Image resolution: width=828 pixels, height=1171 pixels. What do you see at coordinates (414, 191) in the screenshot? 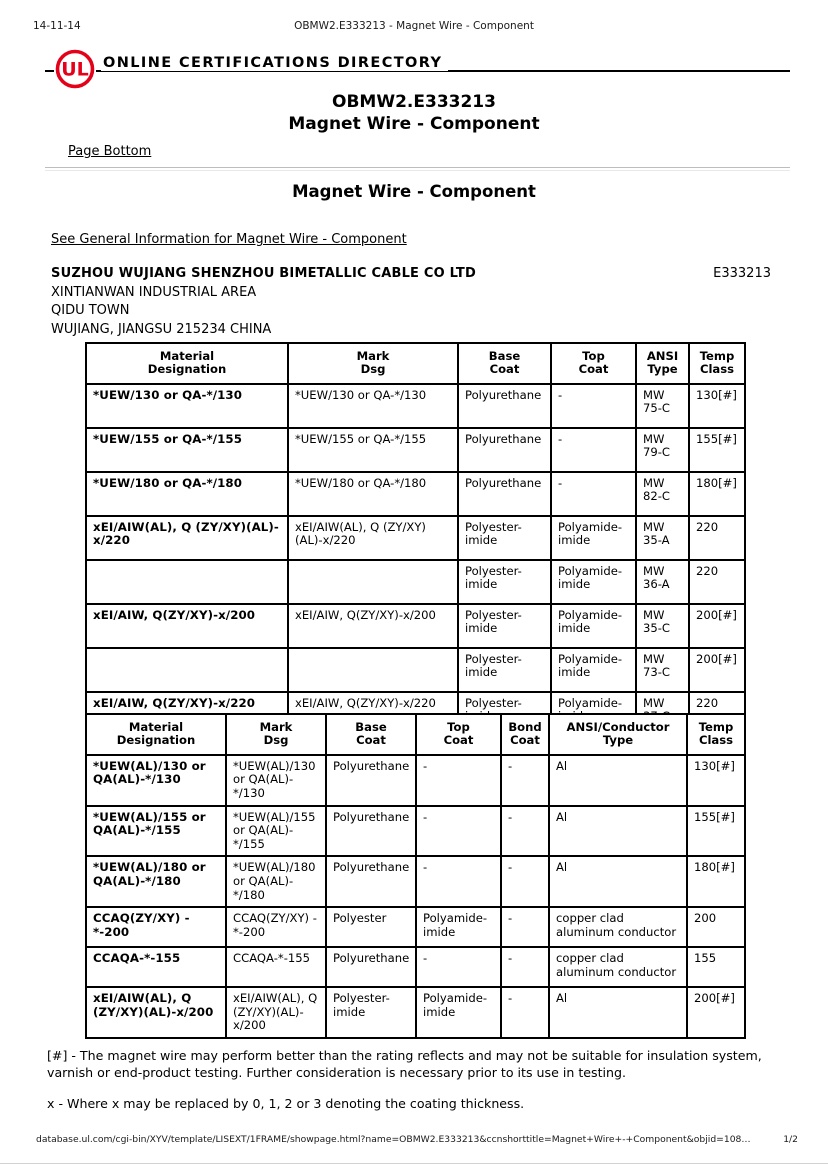
I see `section-title: Magnet Wire - Component` at bounding box center [414, 191].